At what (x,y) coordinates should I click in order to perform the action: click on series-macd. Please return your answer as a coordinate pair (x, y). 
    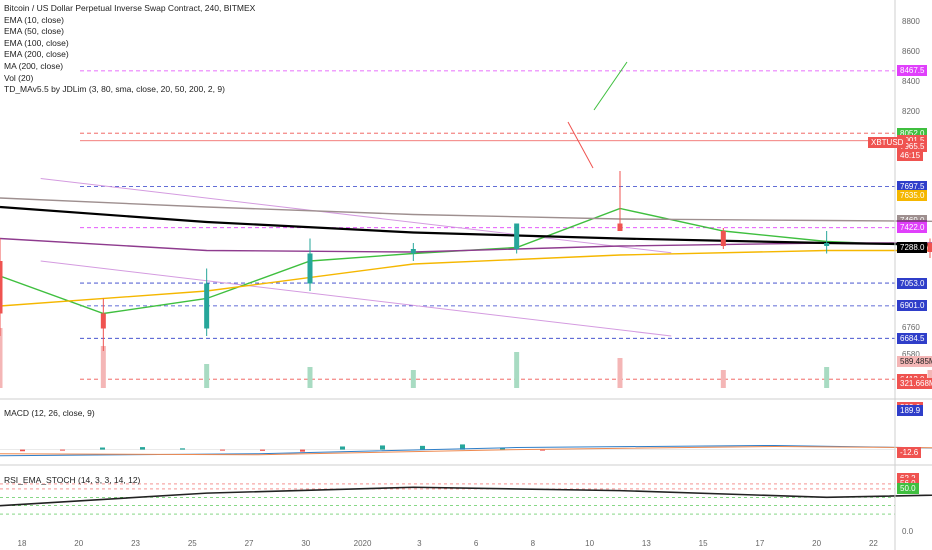
    Looking at the image, I should click on (466, 450).